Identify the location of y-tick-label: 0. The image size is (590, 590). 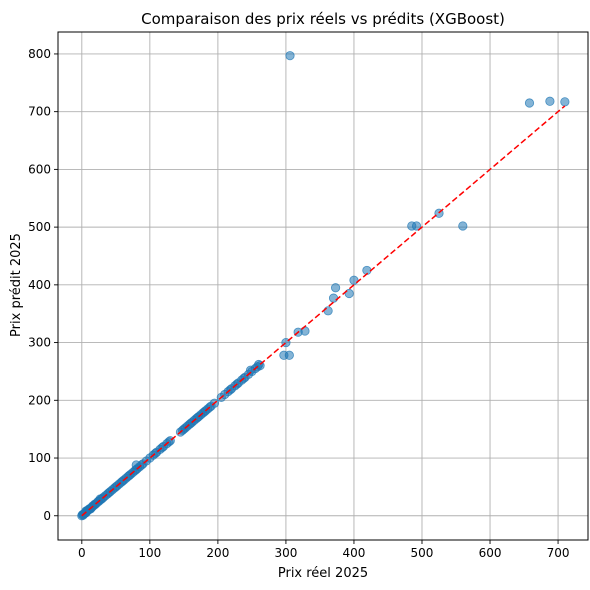
(47, 516).